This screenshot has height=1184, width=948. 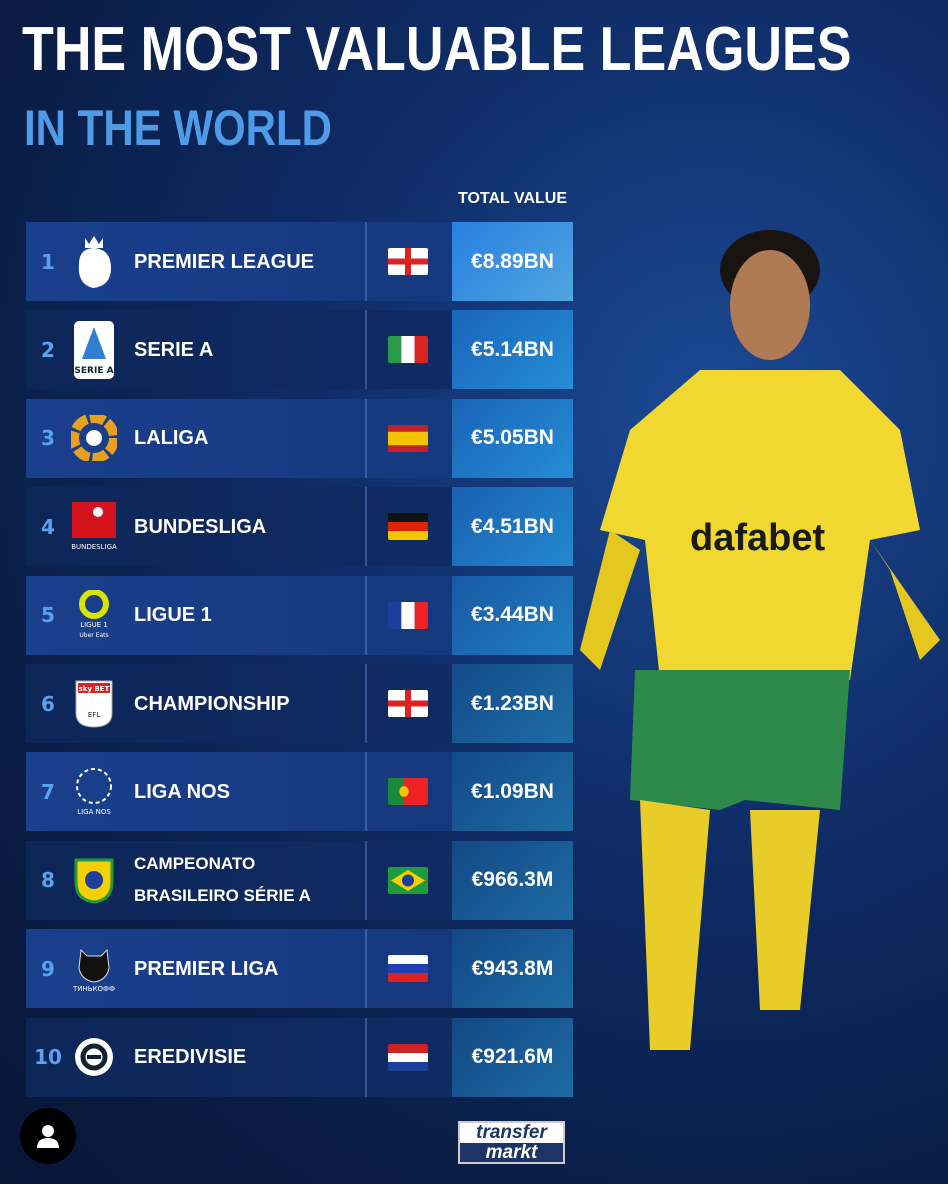 I want to click on league-row-premier-liga: 9 ТИНЬКОФФ PREMIER LIGA €943.8M, so click(x=299, y=969).